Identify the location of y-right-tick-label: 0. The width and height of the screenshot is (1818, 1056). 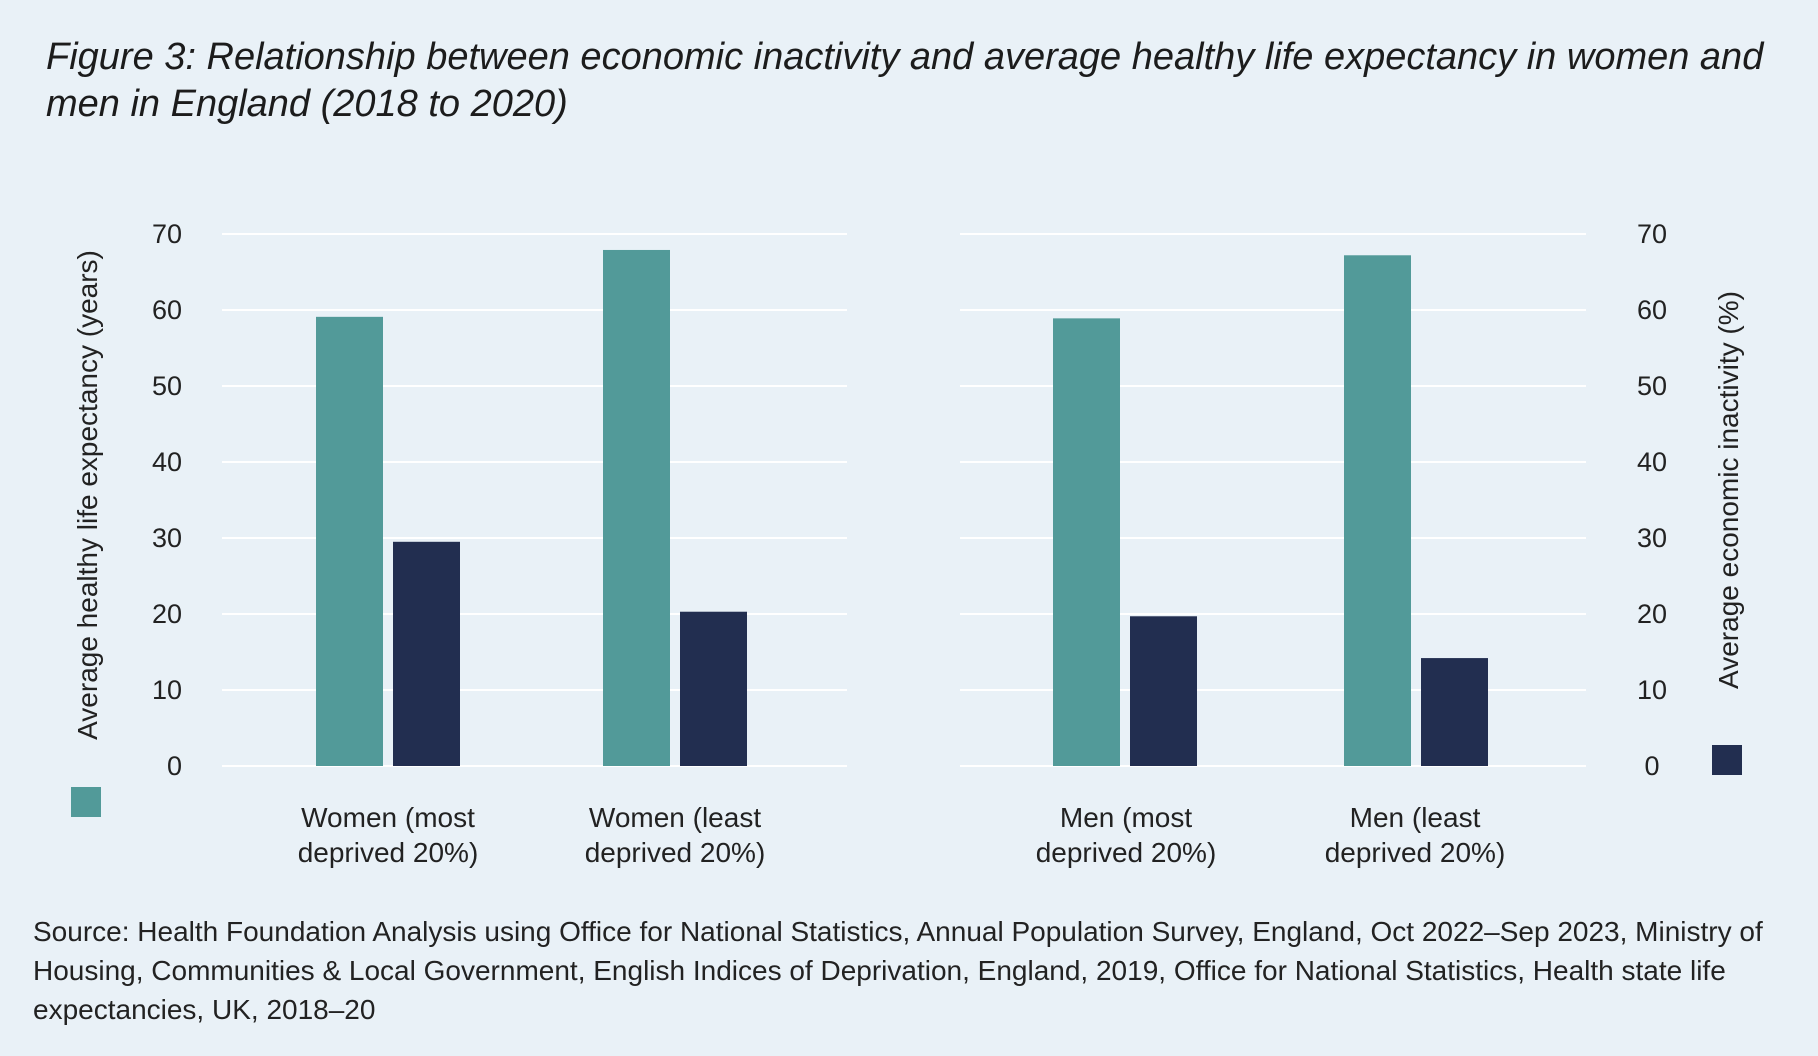
(1651, 766).